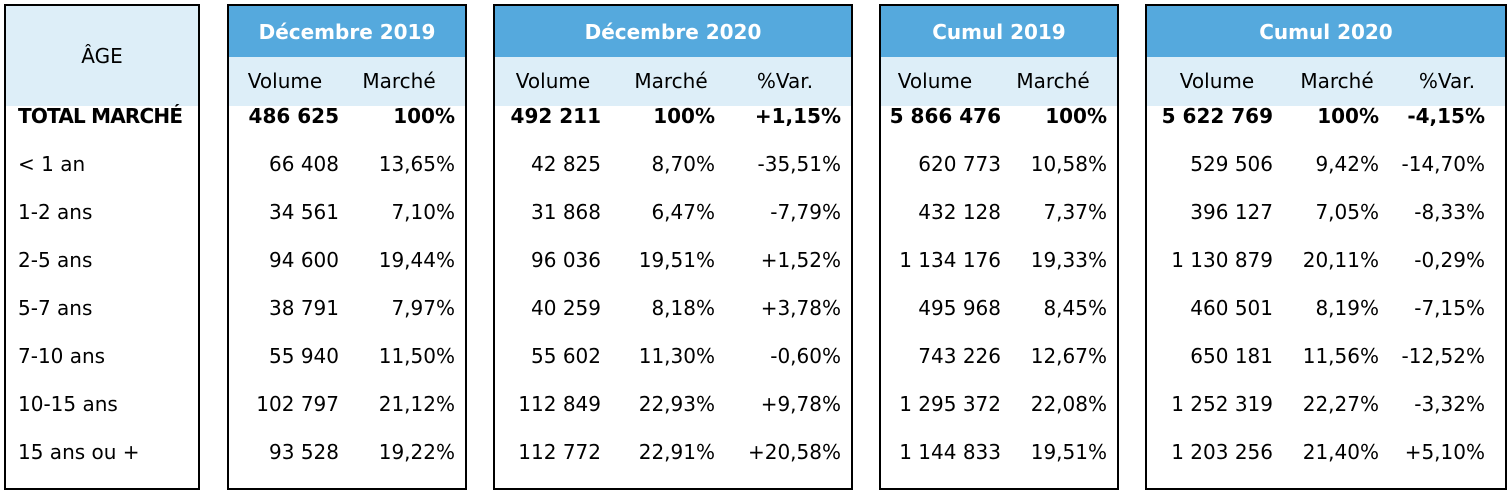 The height and width of the screenshot is (498, 1512). Describe the element at coordinates (676, 356) in the screenshot. I see `cell-marche: 11,30%` at that location.